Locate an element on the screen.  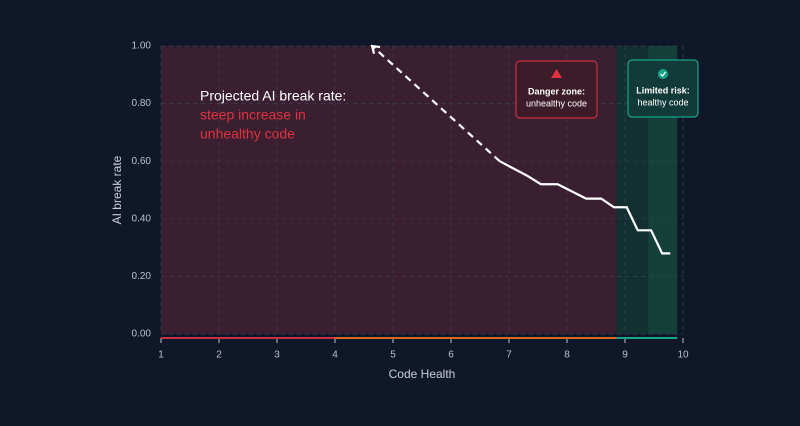
danger-box: Danger zone: unhealthy code is located at coordinates (556, 89).